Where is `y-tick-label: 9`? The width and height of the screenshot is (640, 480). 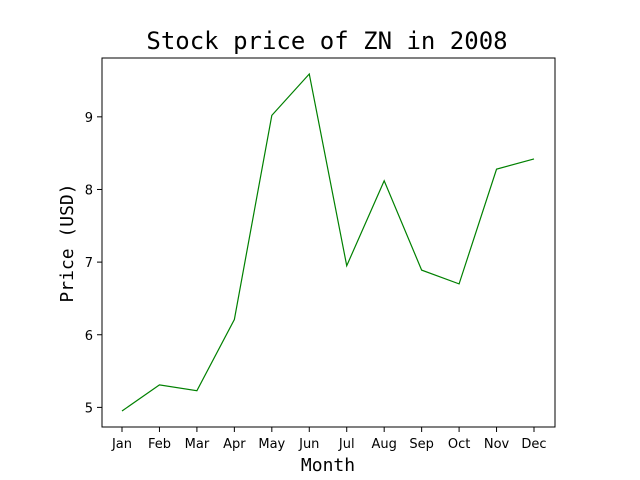
y-tick-label: 9 is located at coordinates (89, 118).